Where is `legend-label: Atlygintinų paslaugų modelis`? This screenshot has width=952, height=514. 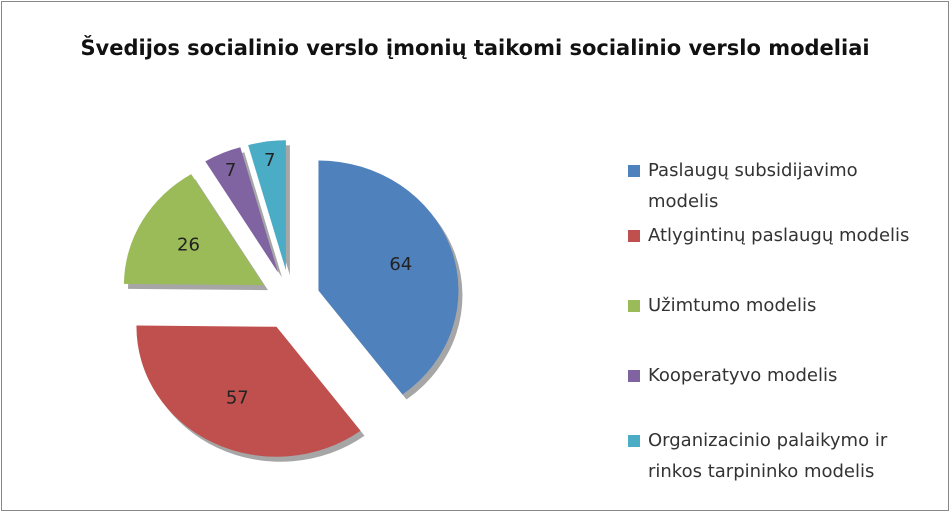 legend-label: Atlygintinų paslaugų modelis is located at coordinates (779, 235).